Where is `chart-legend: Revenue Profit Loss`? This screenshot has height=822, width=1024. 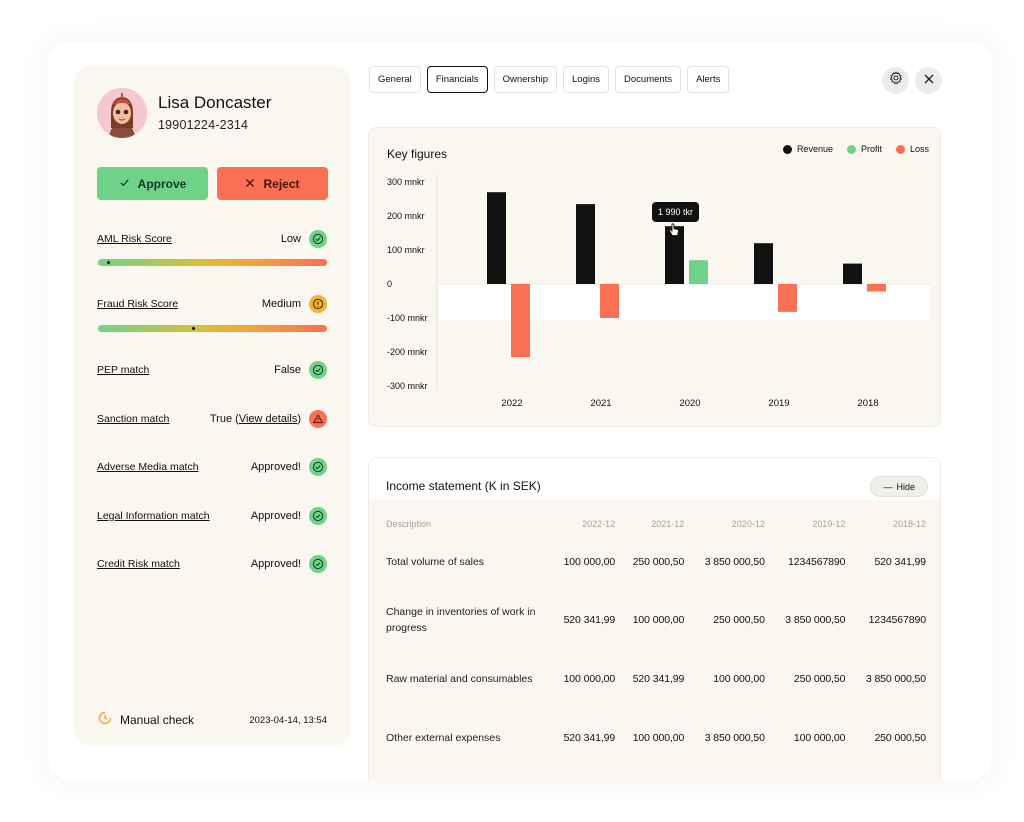 chart-legend: Revenue Profit Loss is located at coordinates (855, 149).